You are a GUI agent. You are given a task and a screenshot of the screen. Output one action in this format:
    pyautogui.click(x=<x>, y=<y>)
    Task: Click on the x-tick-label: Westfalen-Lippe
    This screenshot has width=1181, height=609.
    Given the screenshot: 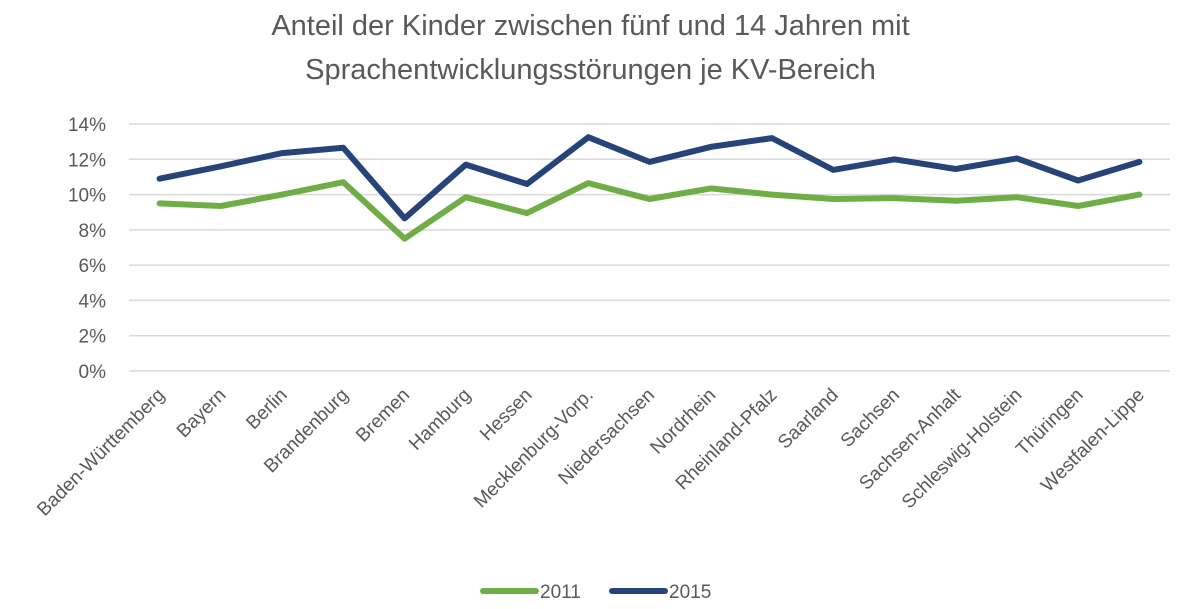 What is the action you would take?
    pyautogui.click(x=1093, y=441)
    